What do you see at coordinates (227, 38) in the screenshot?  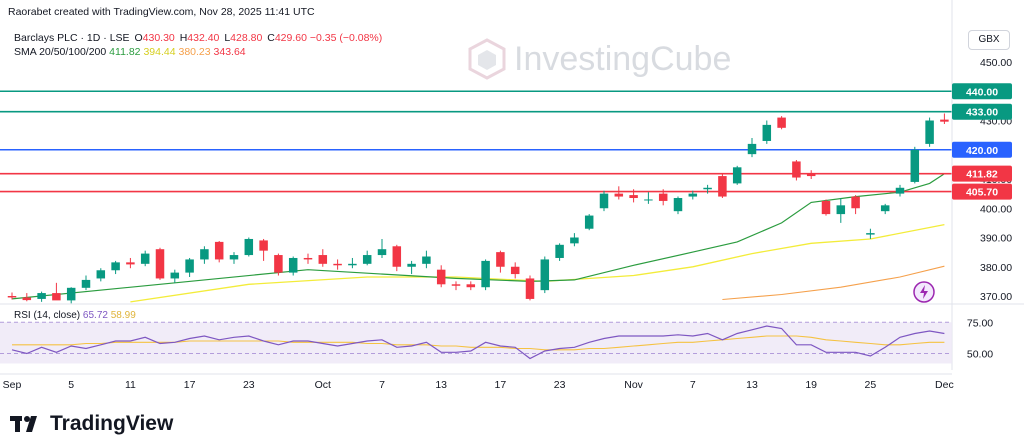 I see `low-label: L` at bounding box center [227, 38].